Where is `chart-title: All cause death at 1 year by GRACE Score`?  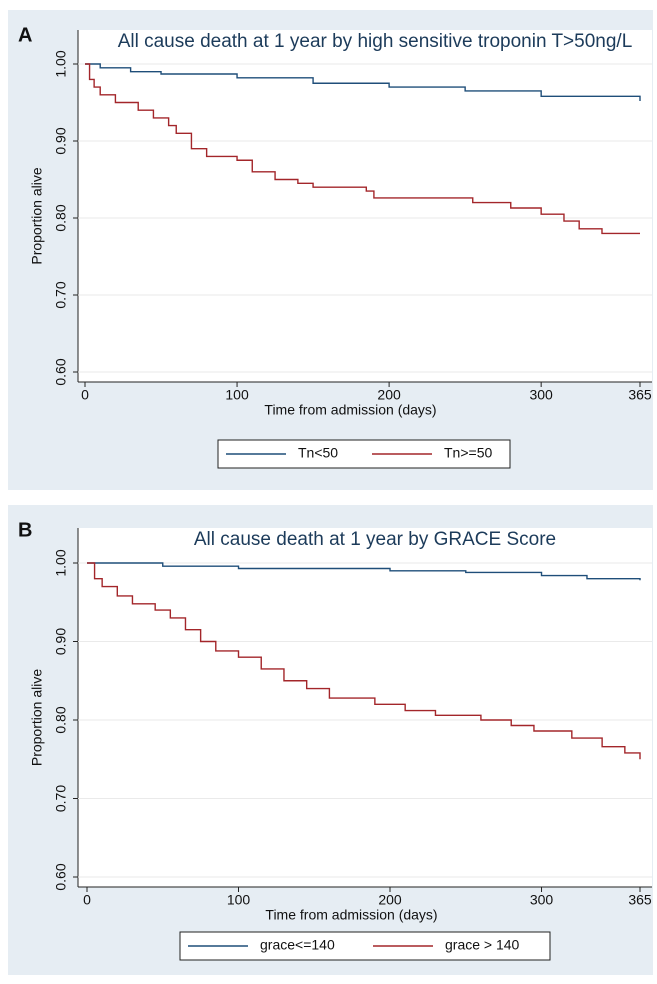
chart-title: All cause death at 1 year by GRACE Score is located at coordinates (375, 539).